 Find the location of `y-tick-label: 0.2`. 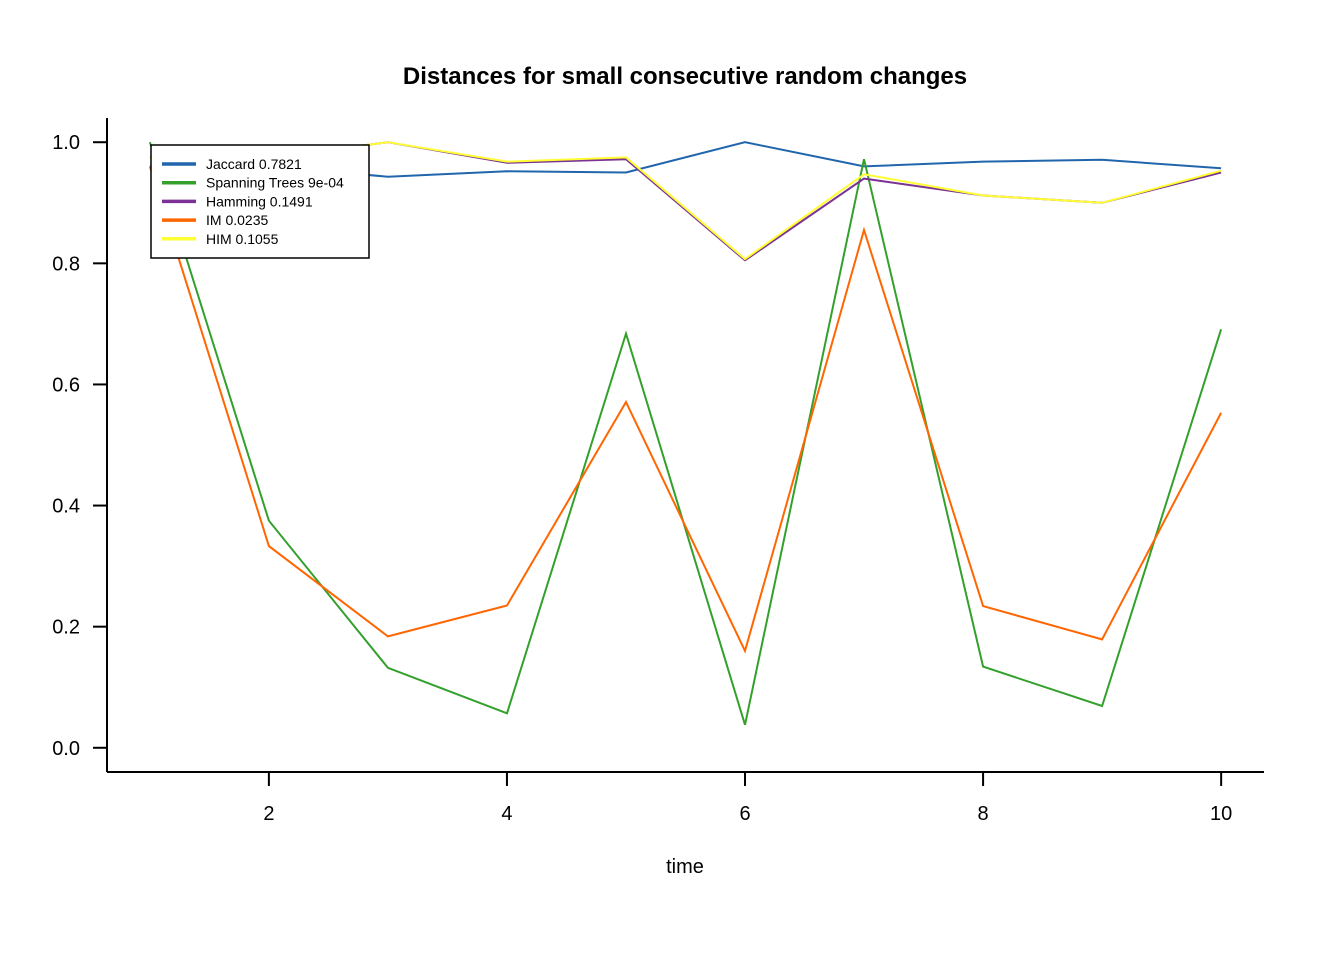

y-tick-label: 0.2 is located at coordinates (66, 628).